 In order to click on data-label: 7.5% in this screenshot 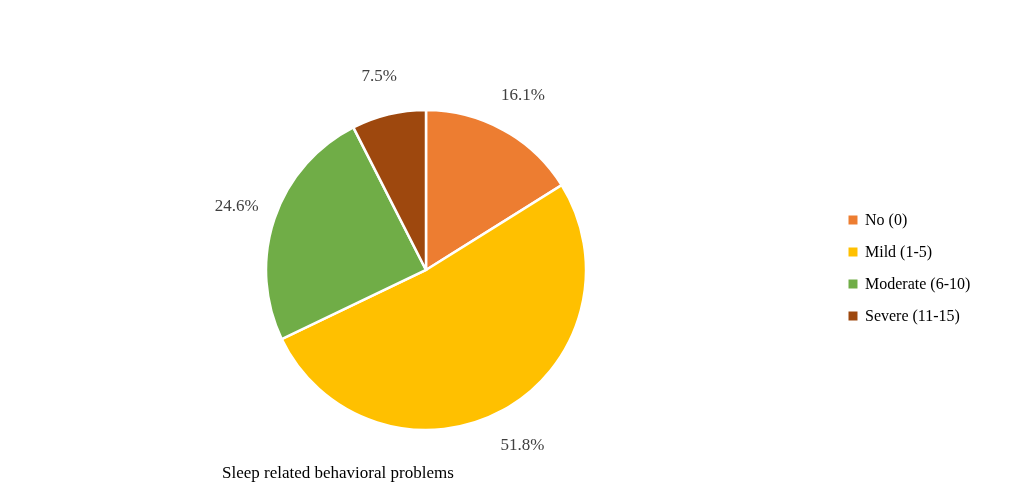, I will do `click(379, 75)`.